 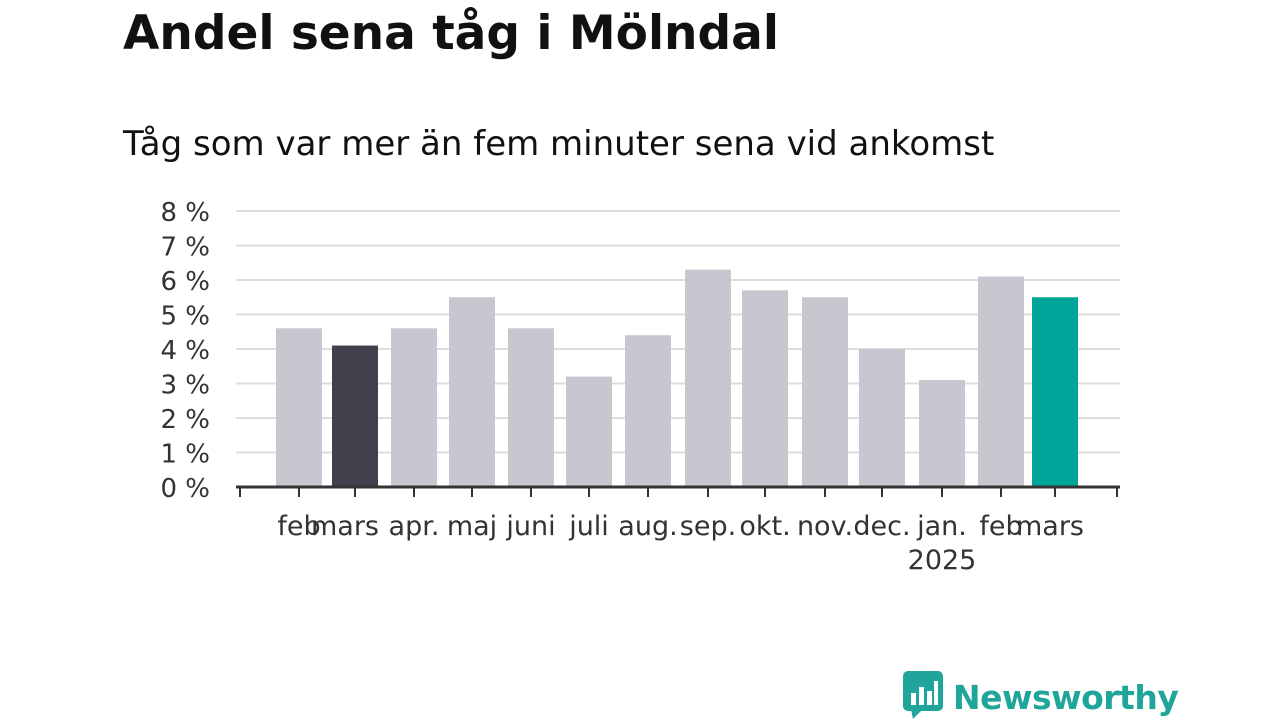 What do you see at coordinates (185, 248) in the screenshot?
I see `y-tick-label: 7 %` at bounding box center [185, 248].